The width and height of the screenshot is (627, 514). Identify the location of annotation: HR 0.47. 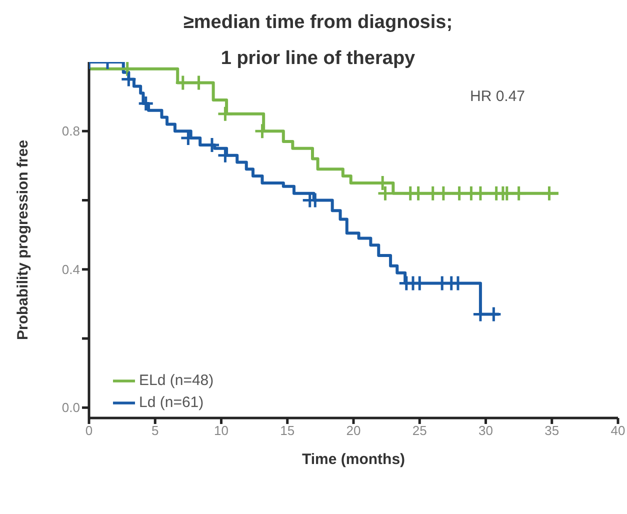
(498, 96).